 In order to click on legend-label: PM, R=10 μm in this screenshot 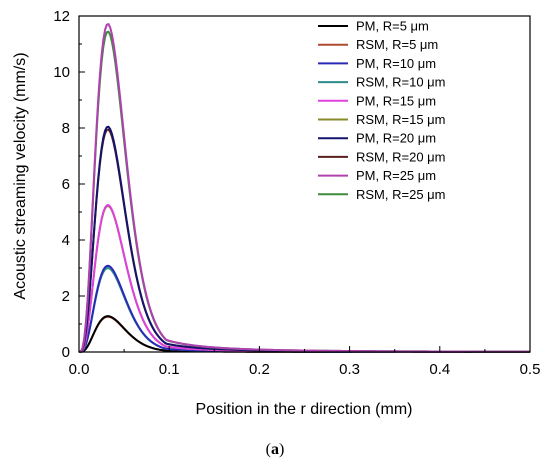, I will do `click(396, 63)`.